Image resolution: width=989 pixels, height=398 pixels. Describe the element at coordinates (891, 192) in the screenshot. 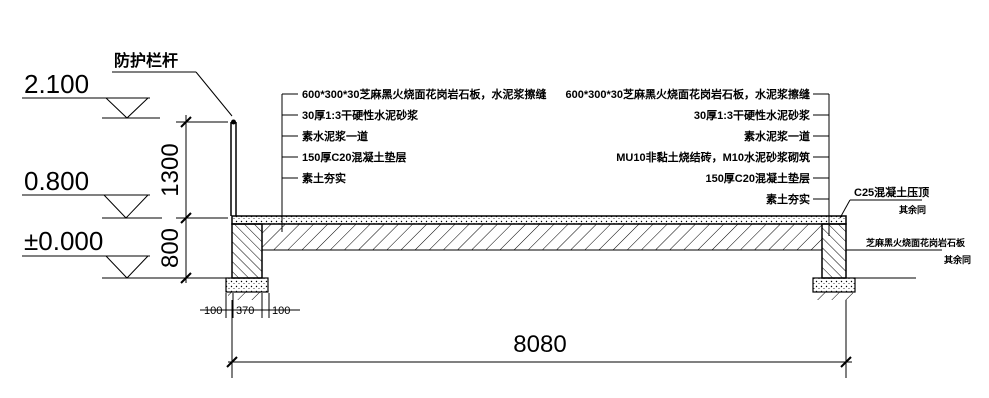

I see `note-coping-title: C25混凝土压顶` at that location.